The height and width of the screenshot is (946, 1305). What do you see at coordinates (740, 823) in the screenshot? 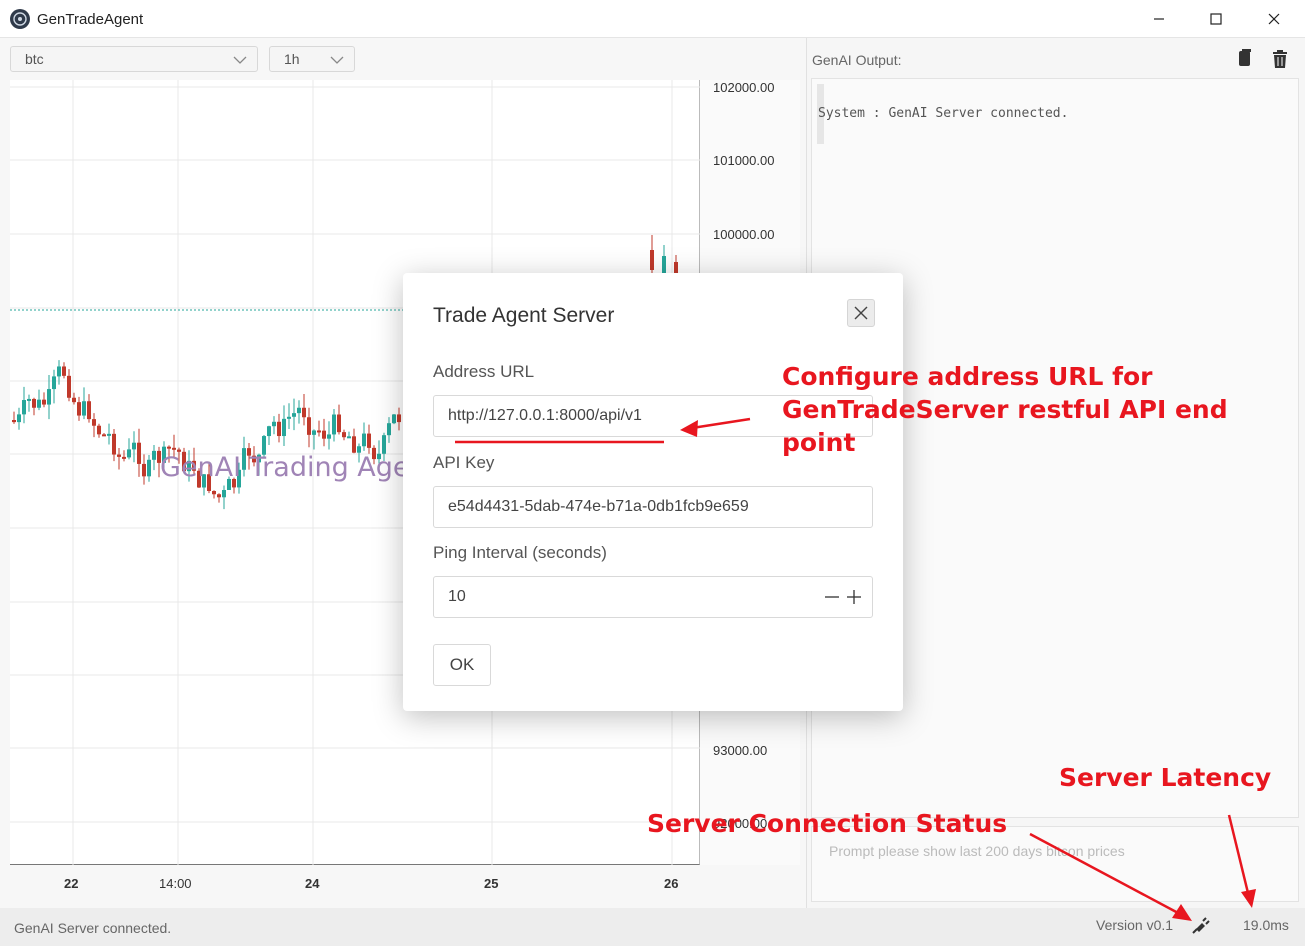
I see `price-tick: 92000.00` at bounding box center [740, 823].